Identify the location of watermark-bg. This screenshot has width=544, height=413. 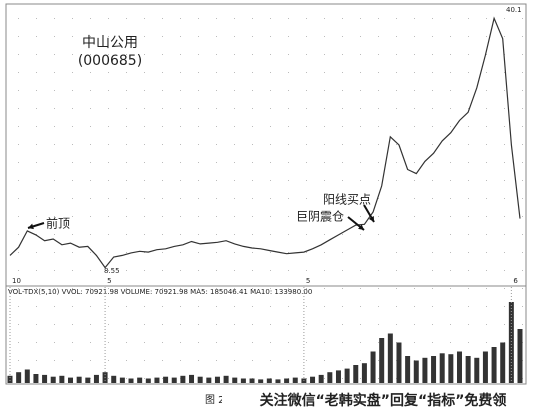
(383, 401).